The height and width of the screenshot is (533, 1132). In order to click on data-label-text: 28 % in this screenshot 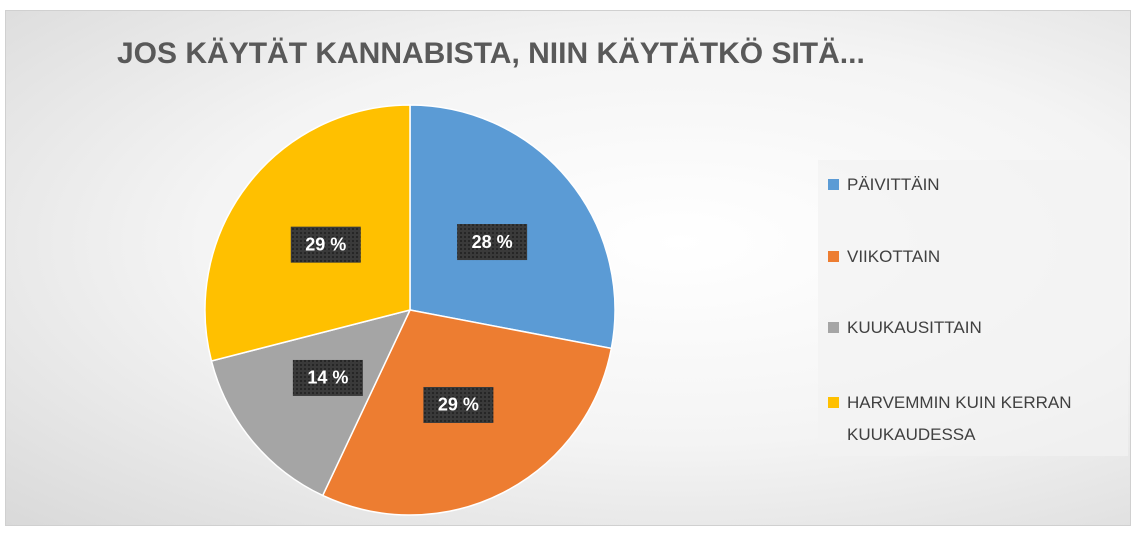, I will do `click(492, 242)`.